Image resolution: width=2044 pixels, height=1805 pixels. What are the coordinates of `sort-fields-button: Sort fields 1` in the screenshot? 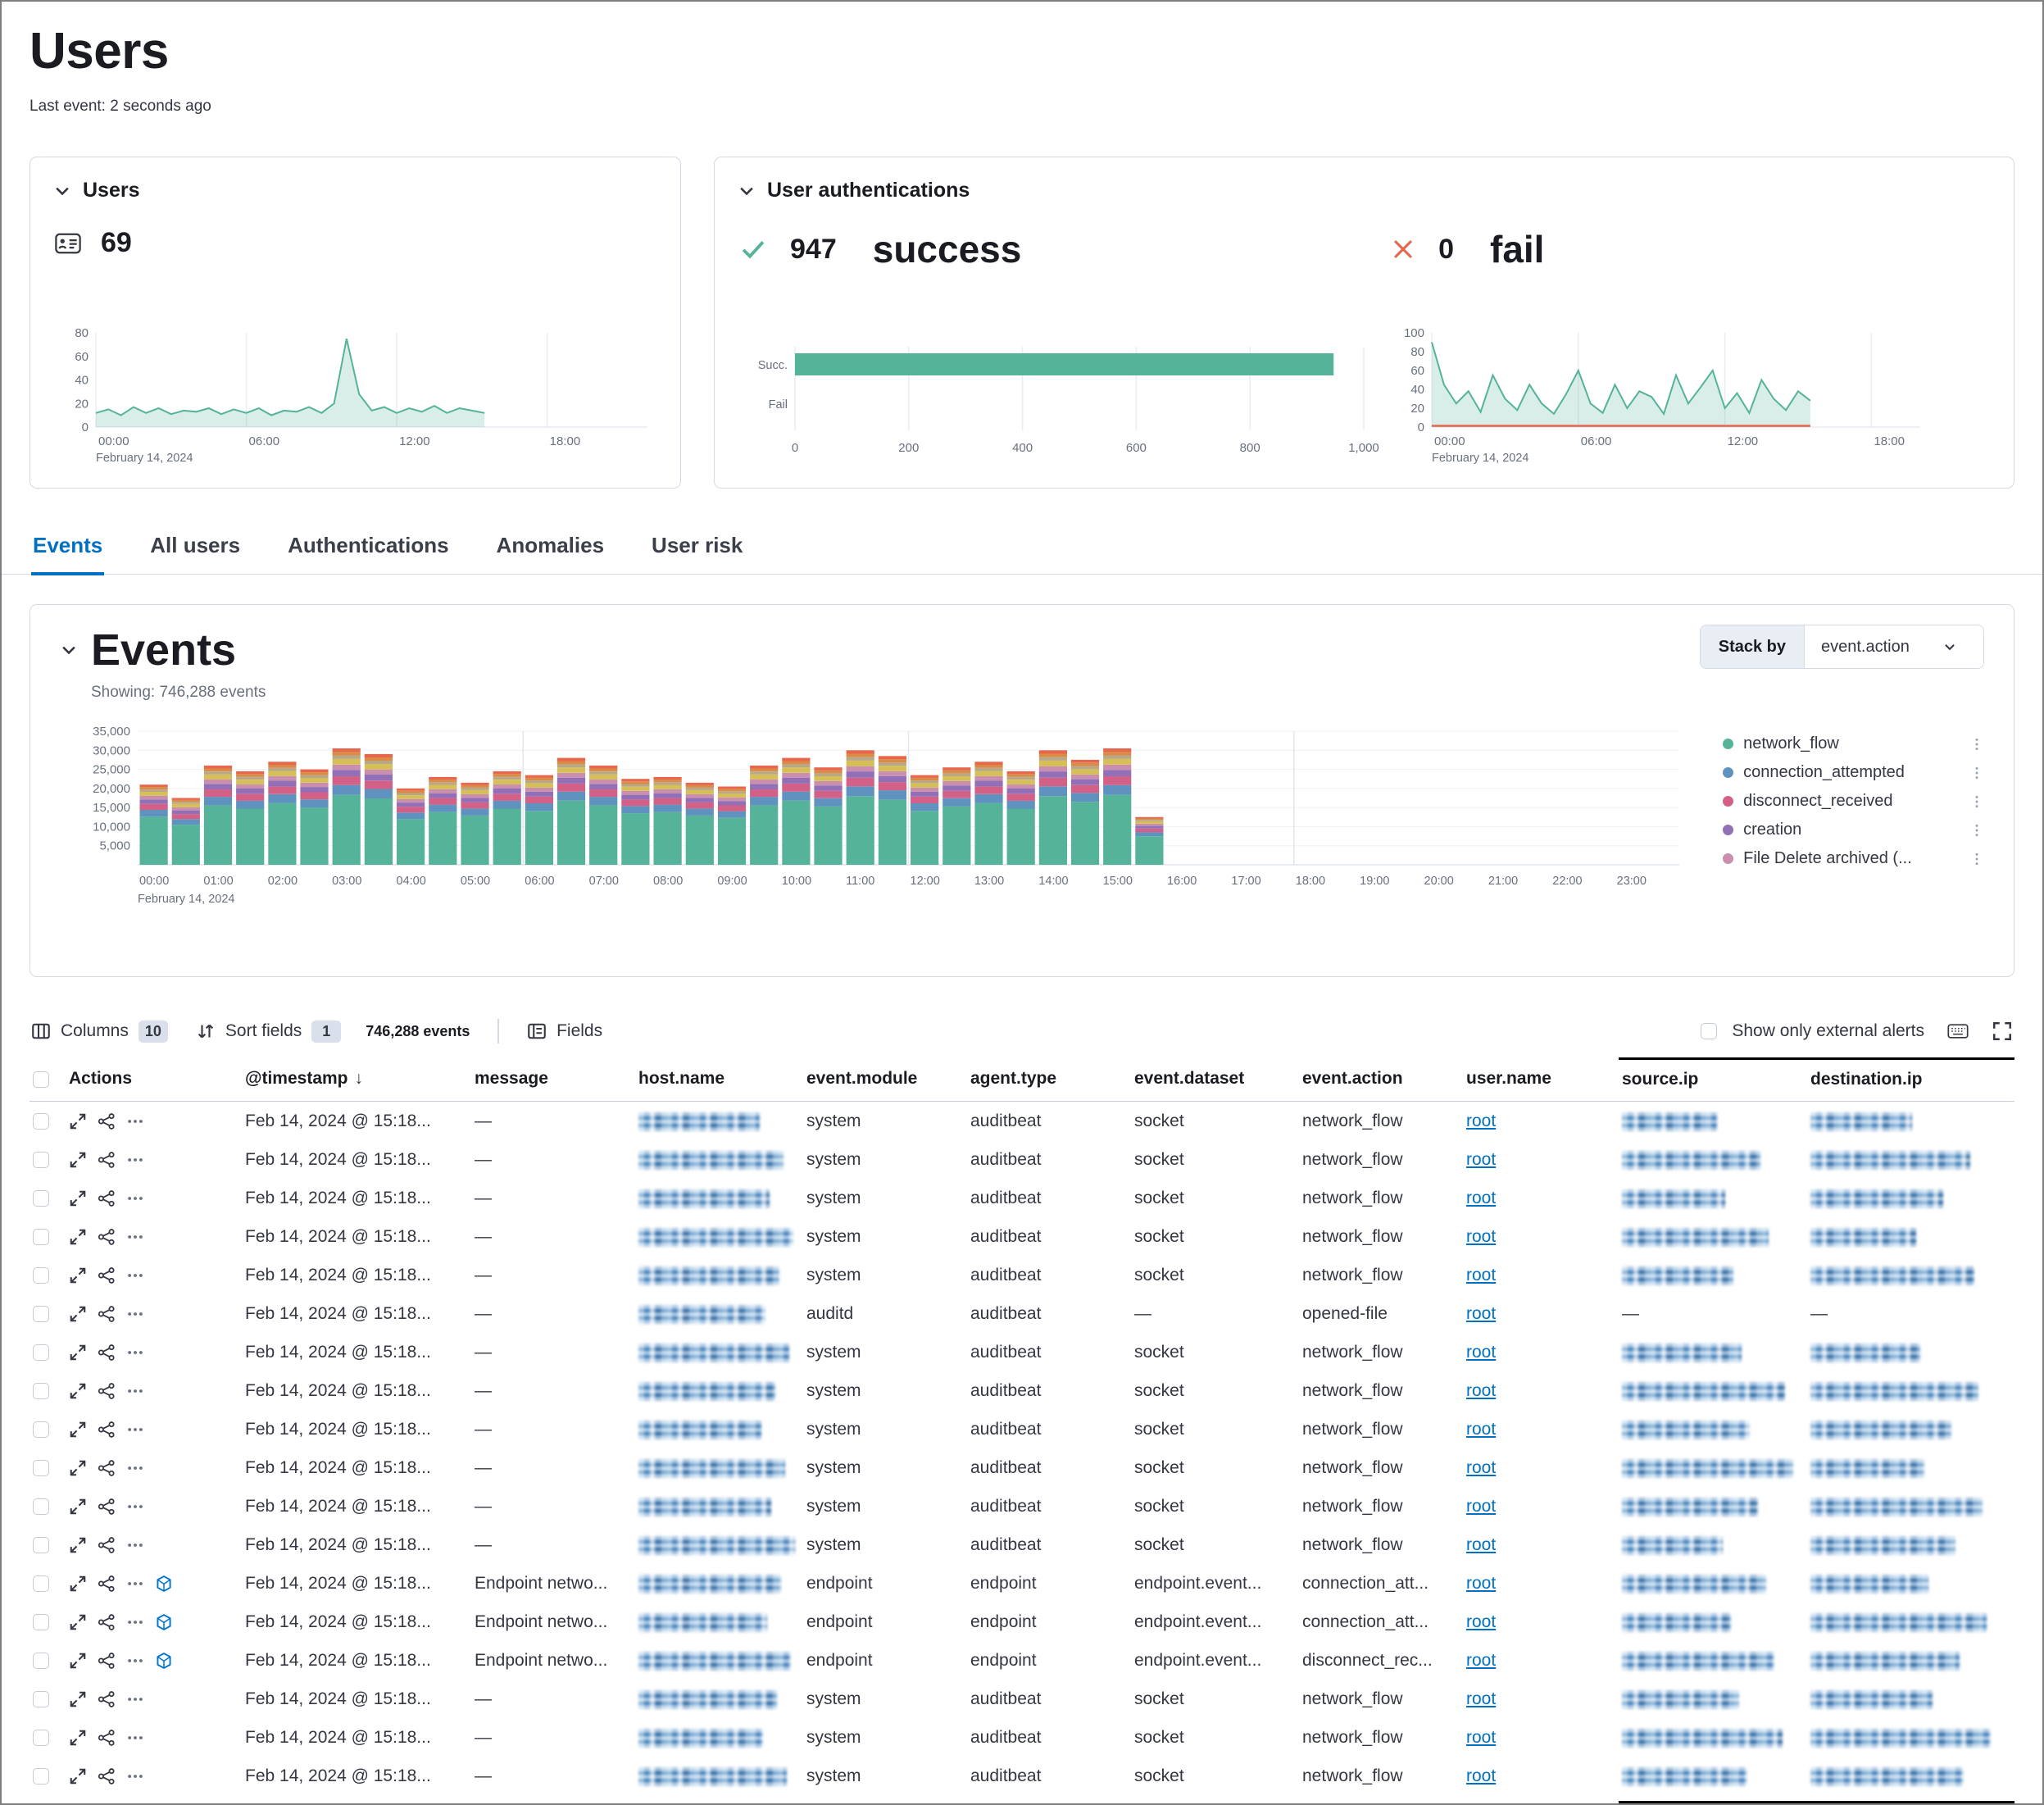 It's located at (269, 1031).